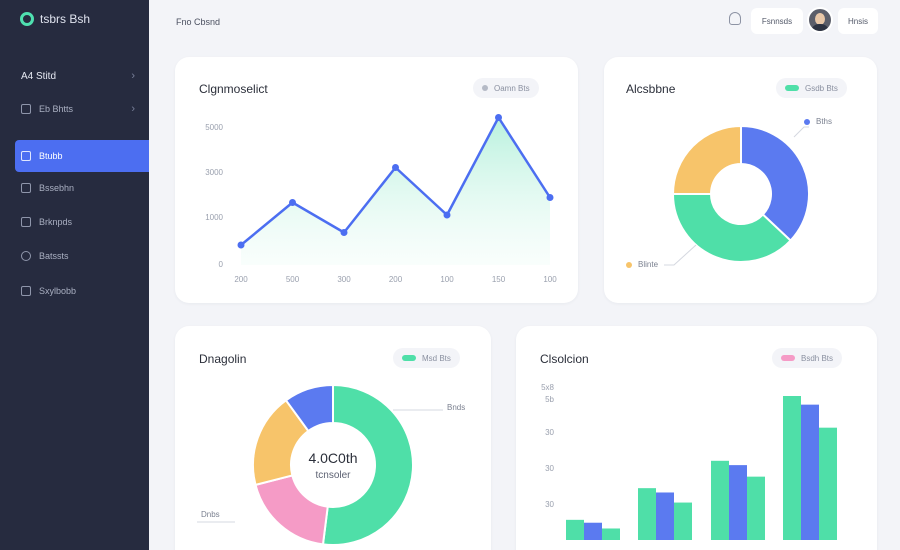  I want to click on bell-icon, so click(735, 18).